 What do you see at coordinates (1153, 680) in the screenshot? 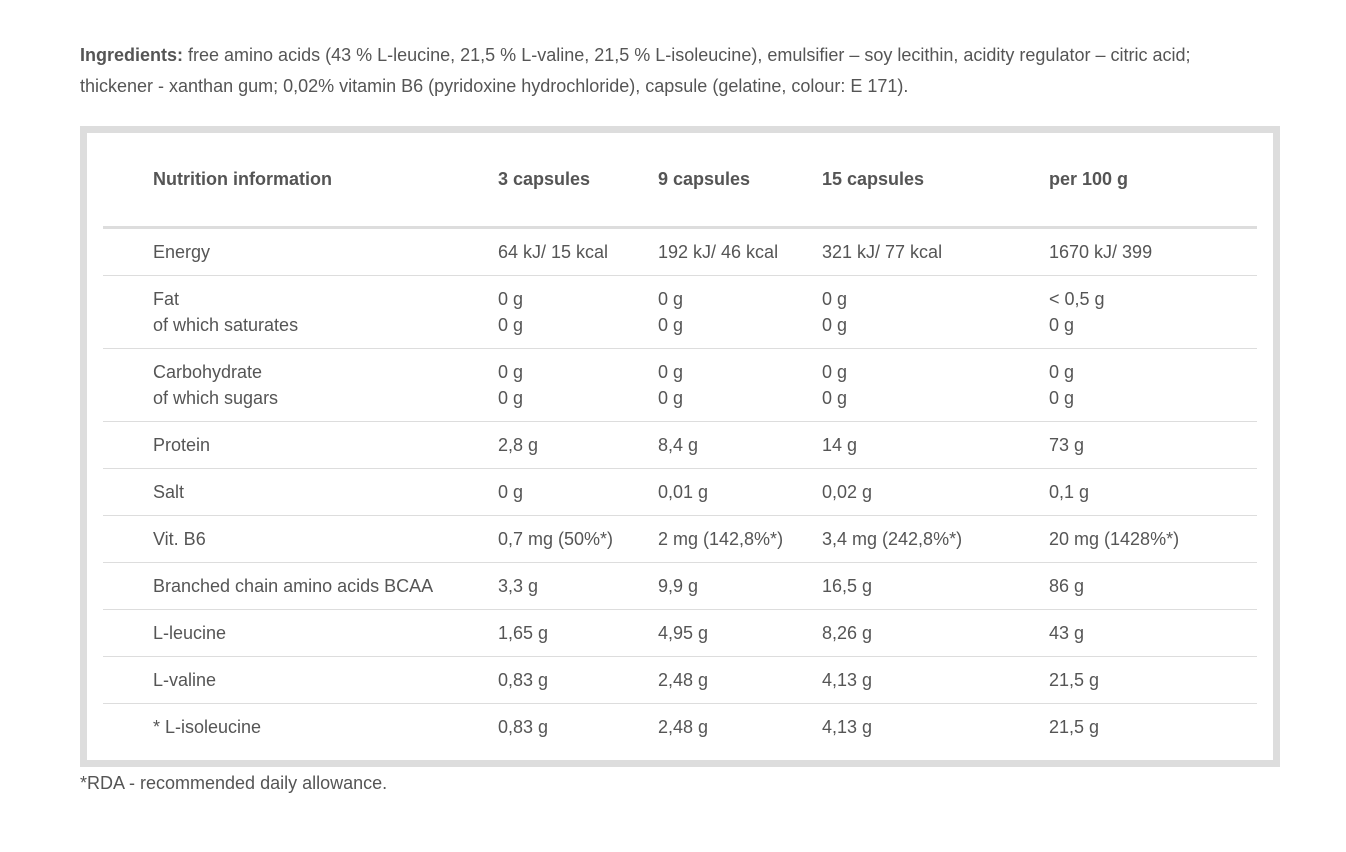
I see `value-per-100g-cell: 21,5 g` at bounding box center [1153, 680].